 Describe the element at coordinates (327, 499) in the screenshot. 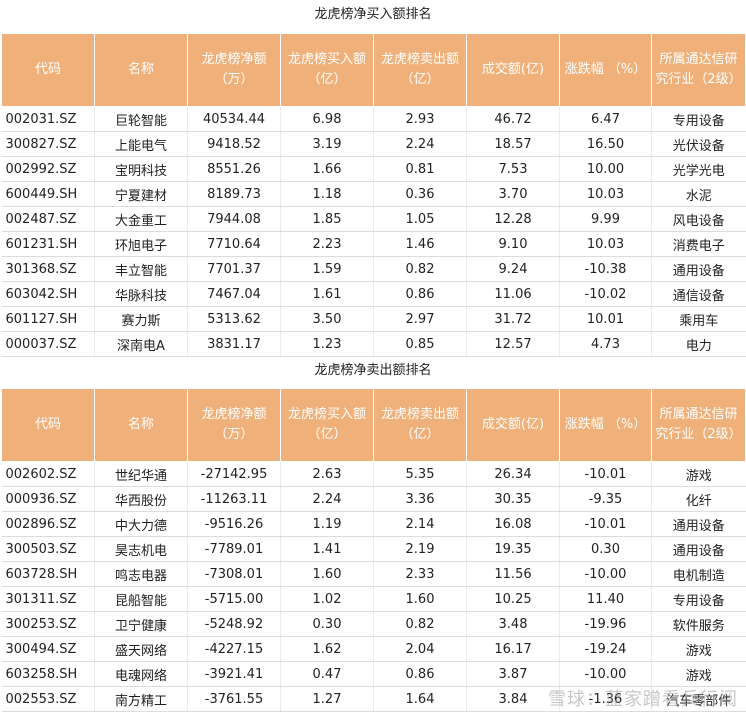

I see `table-cell: 2.24` at that location.